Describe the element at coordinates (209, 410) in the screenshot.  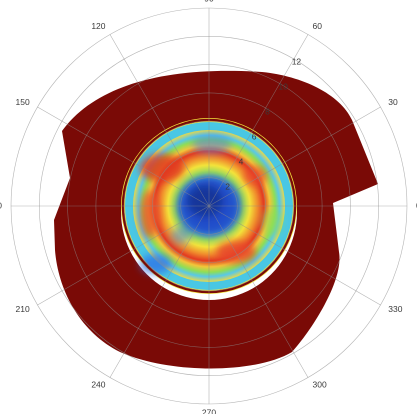
I see `angle-tick-label: 270` at that location.